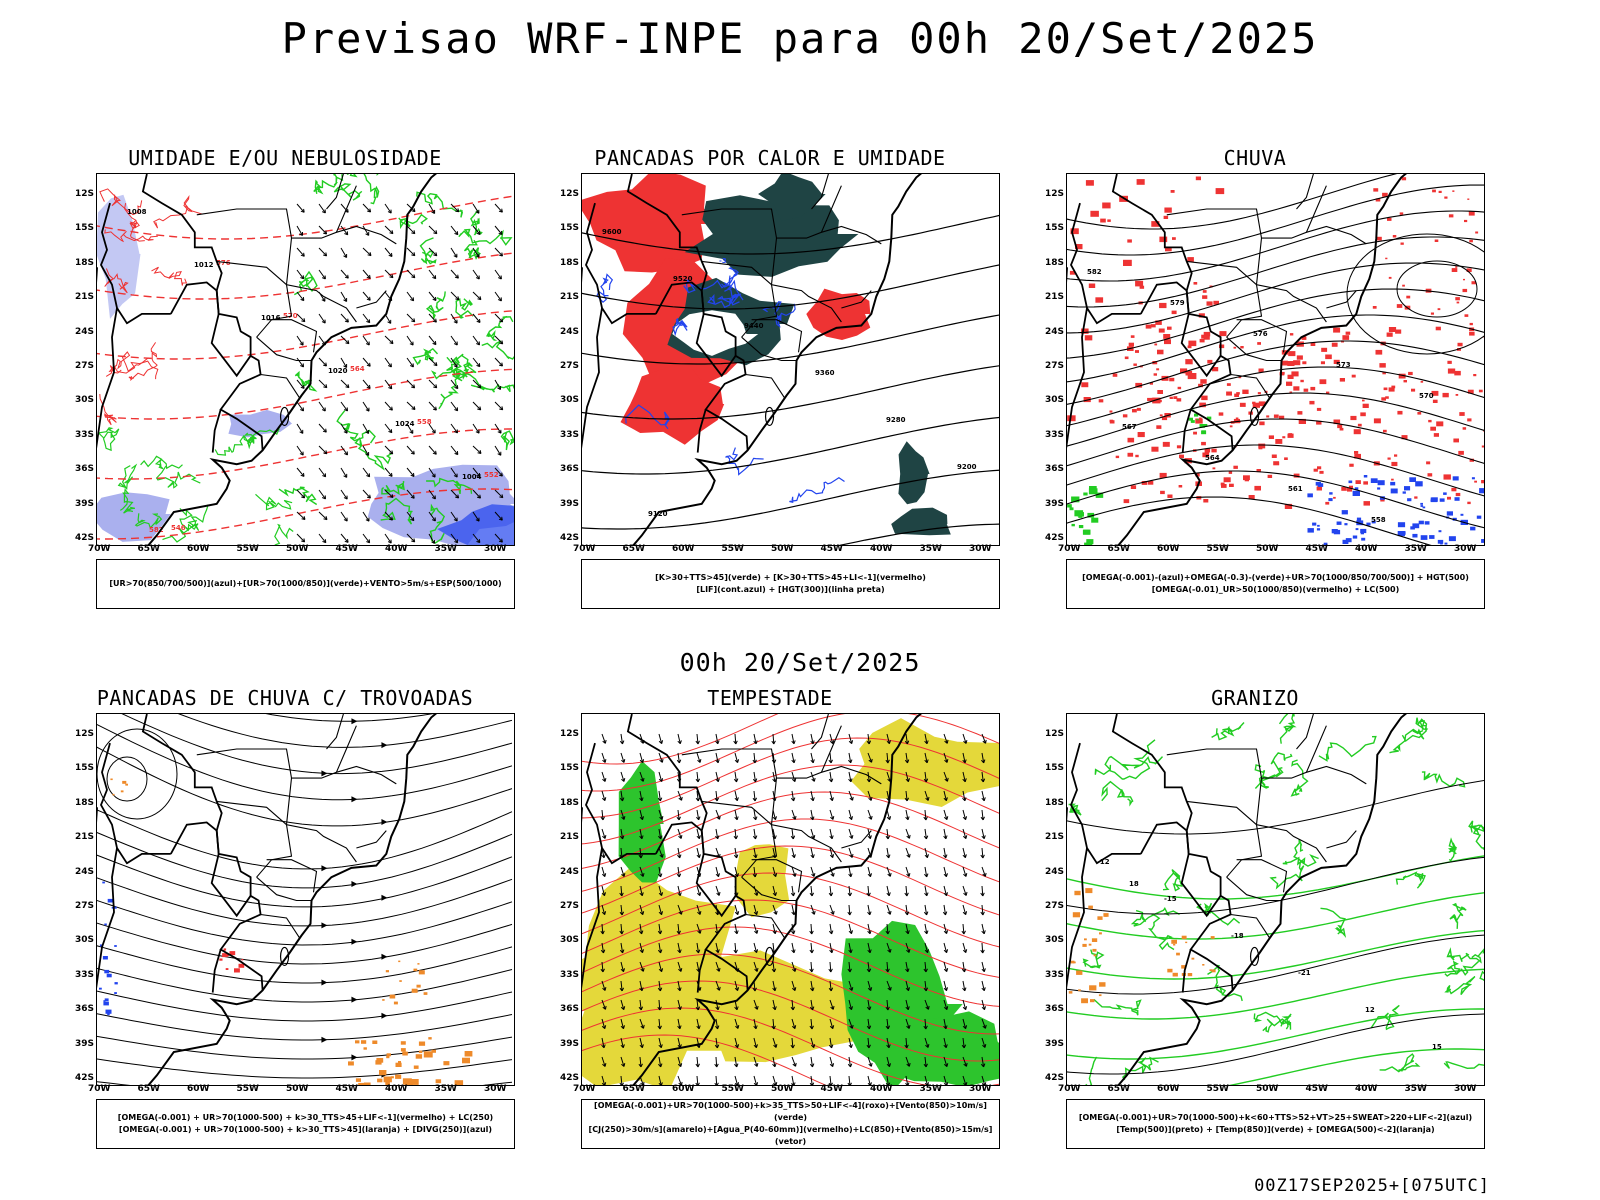  I want to click on panel-title: GRANIZO, so click(1255, 698).